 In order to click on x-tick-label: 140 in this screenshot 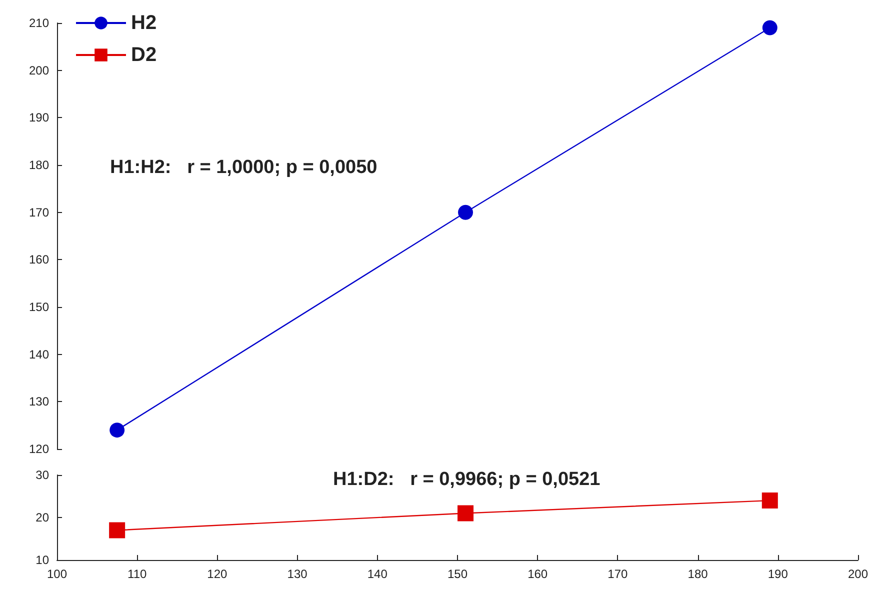, I will do `click(377, 574)`.